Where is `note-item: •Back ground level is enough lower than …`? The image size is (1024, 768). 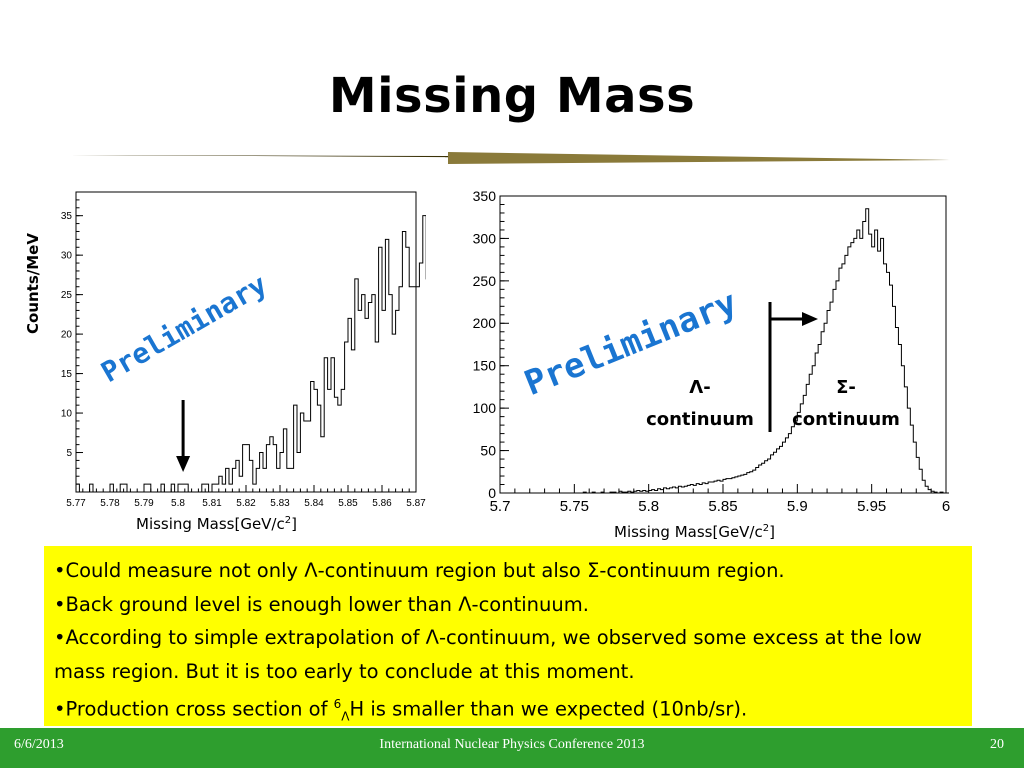 note-item: •Back ground level is enough lower than … is located at coordinates (321, 604).